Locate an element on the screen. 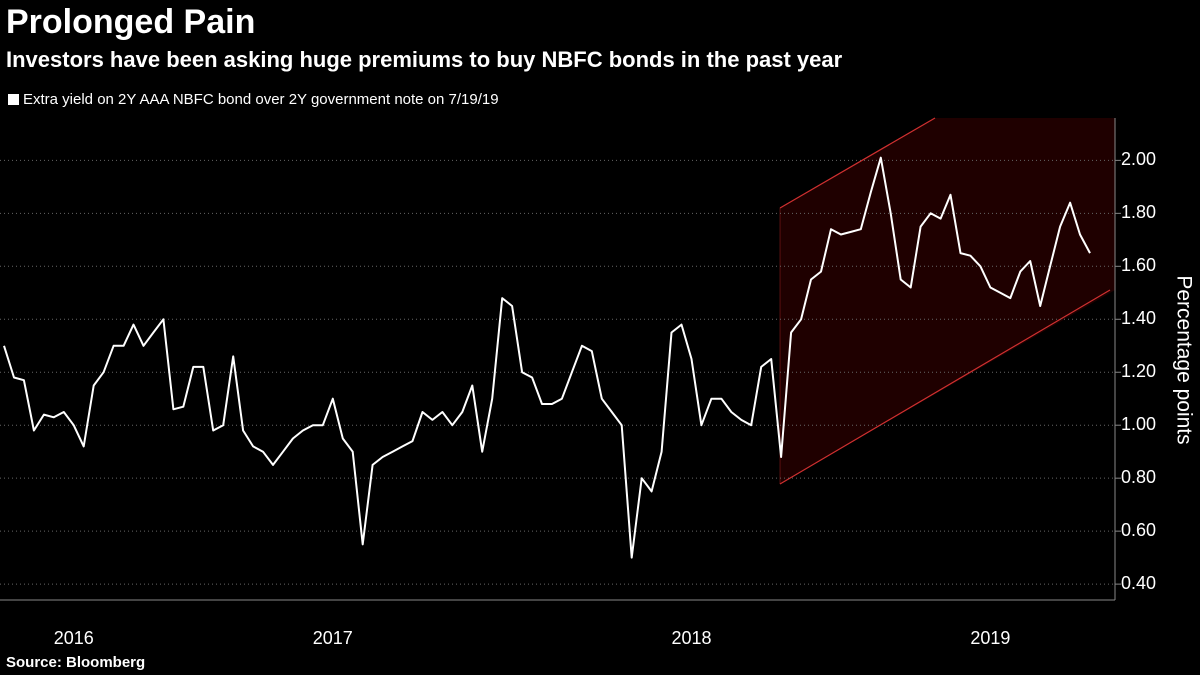 This screenshot has height=675, width=1200. y-tick-label: 0.60 is located at coordinates (1138, 530).